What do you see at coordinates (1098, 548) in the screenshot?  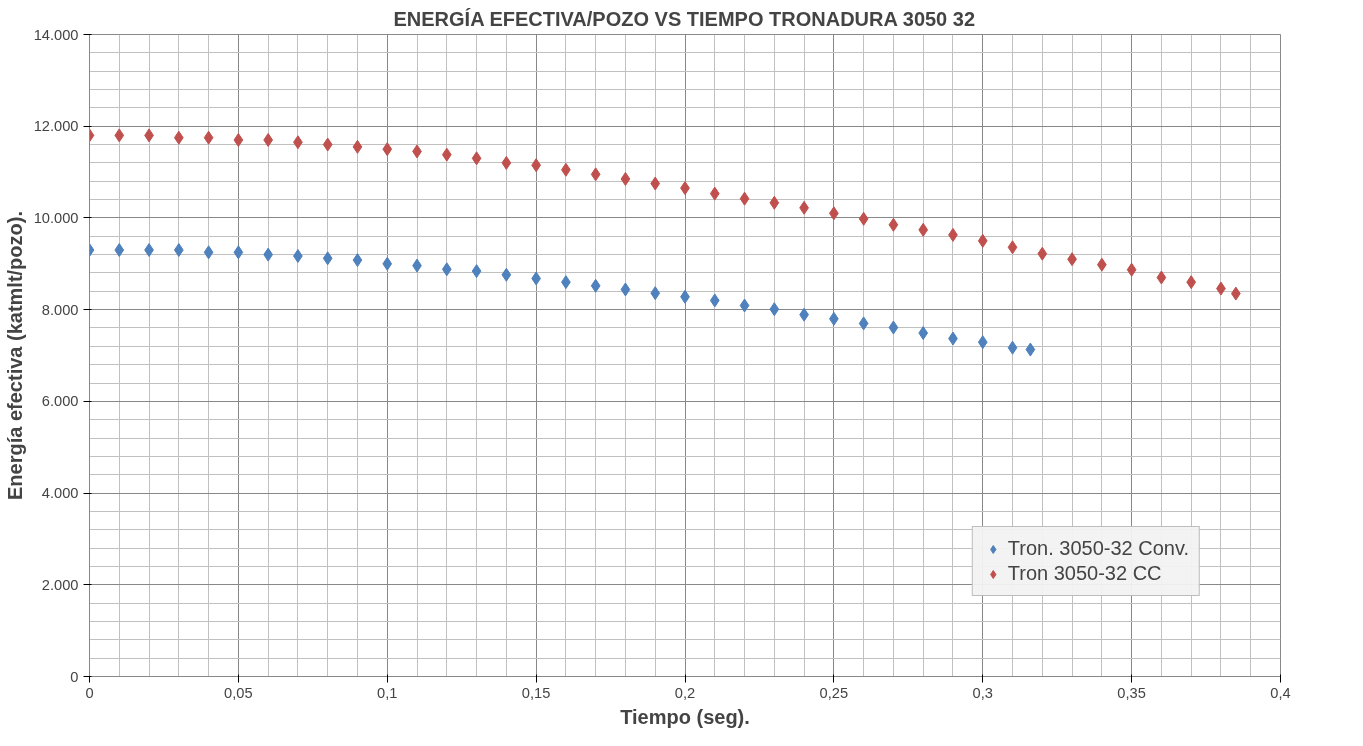 I see `legend-label: Tron. 3050-32 Conv.` at bounding box center [1098, 548].